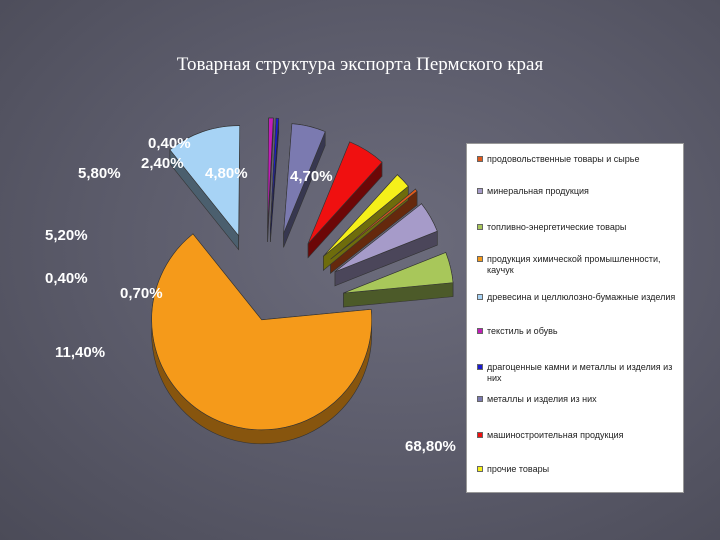  What do you see at coordinates (557, 227) in the screenshot?
I see `legend-label: топливно-энергетические товары` at bounding box center [557, 227].